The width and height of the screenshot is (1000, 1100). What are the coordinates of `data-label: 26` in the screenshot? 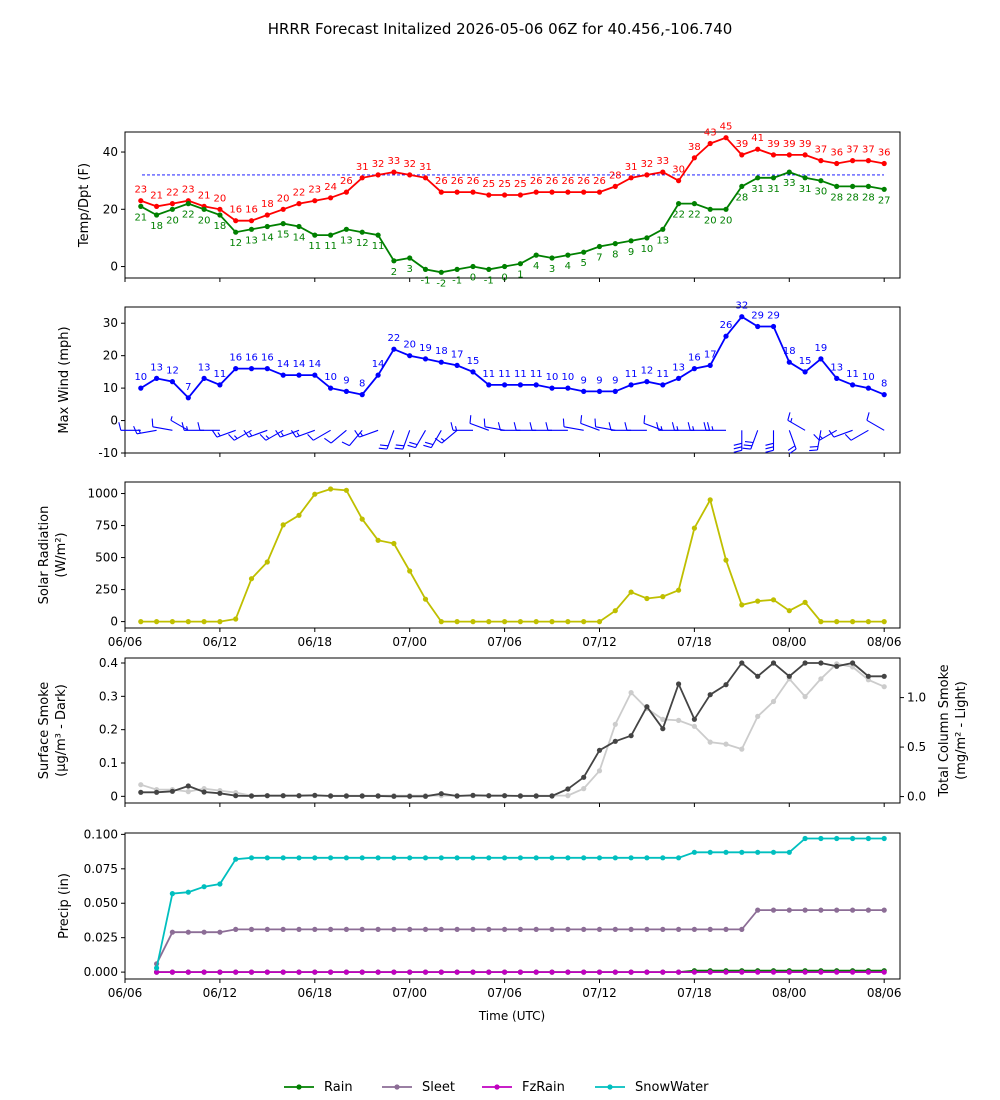 It's located at (346, 181).